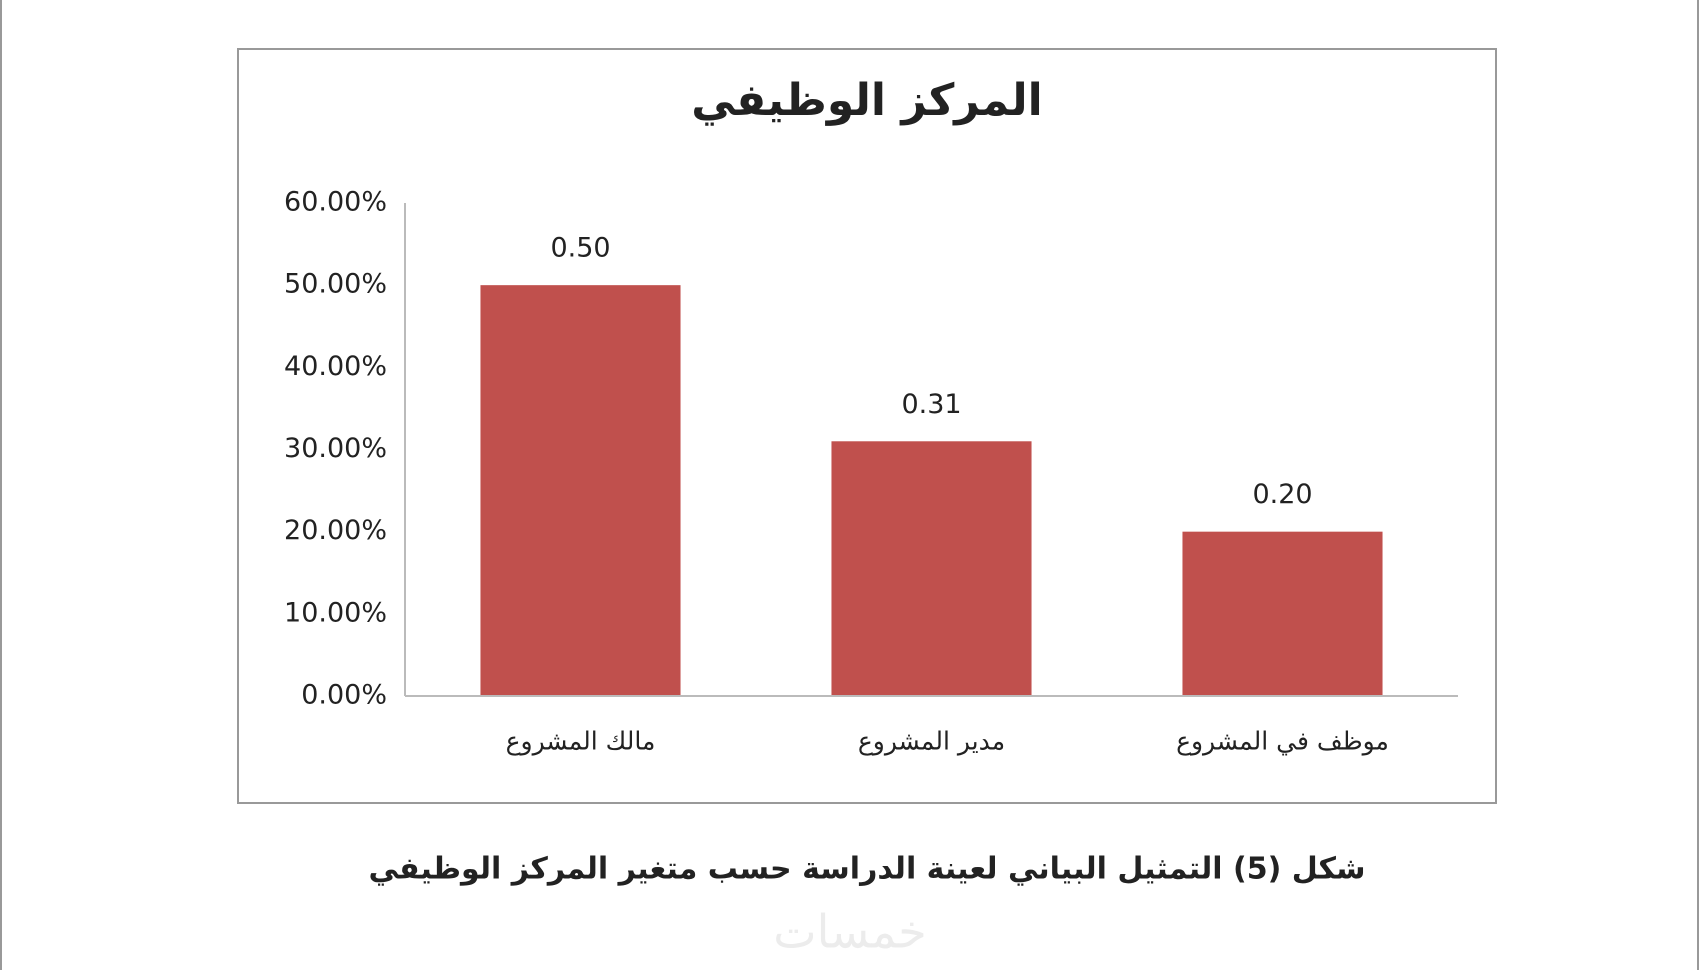  I want to click on x-tick-label: موظف في المشروع, so click(1282, 742).